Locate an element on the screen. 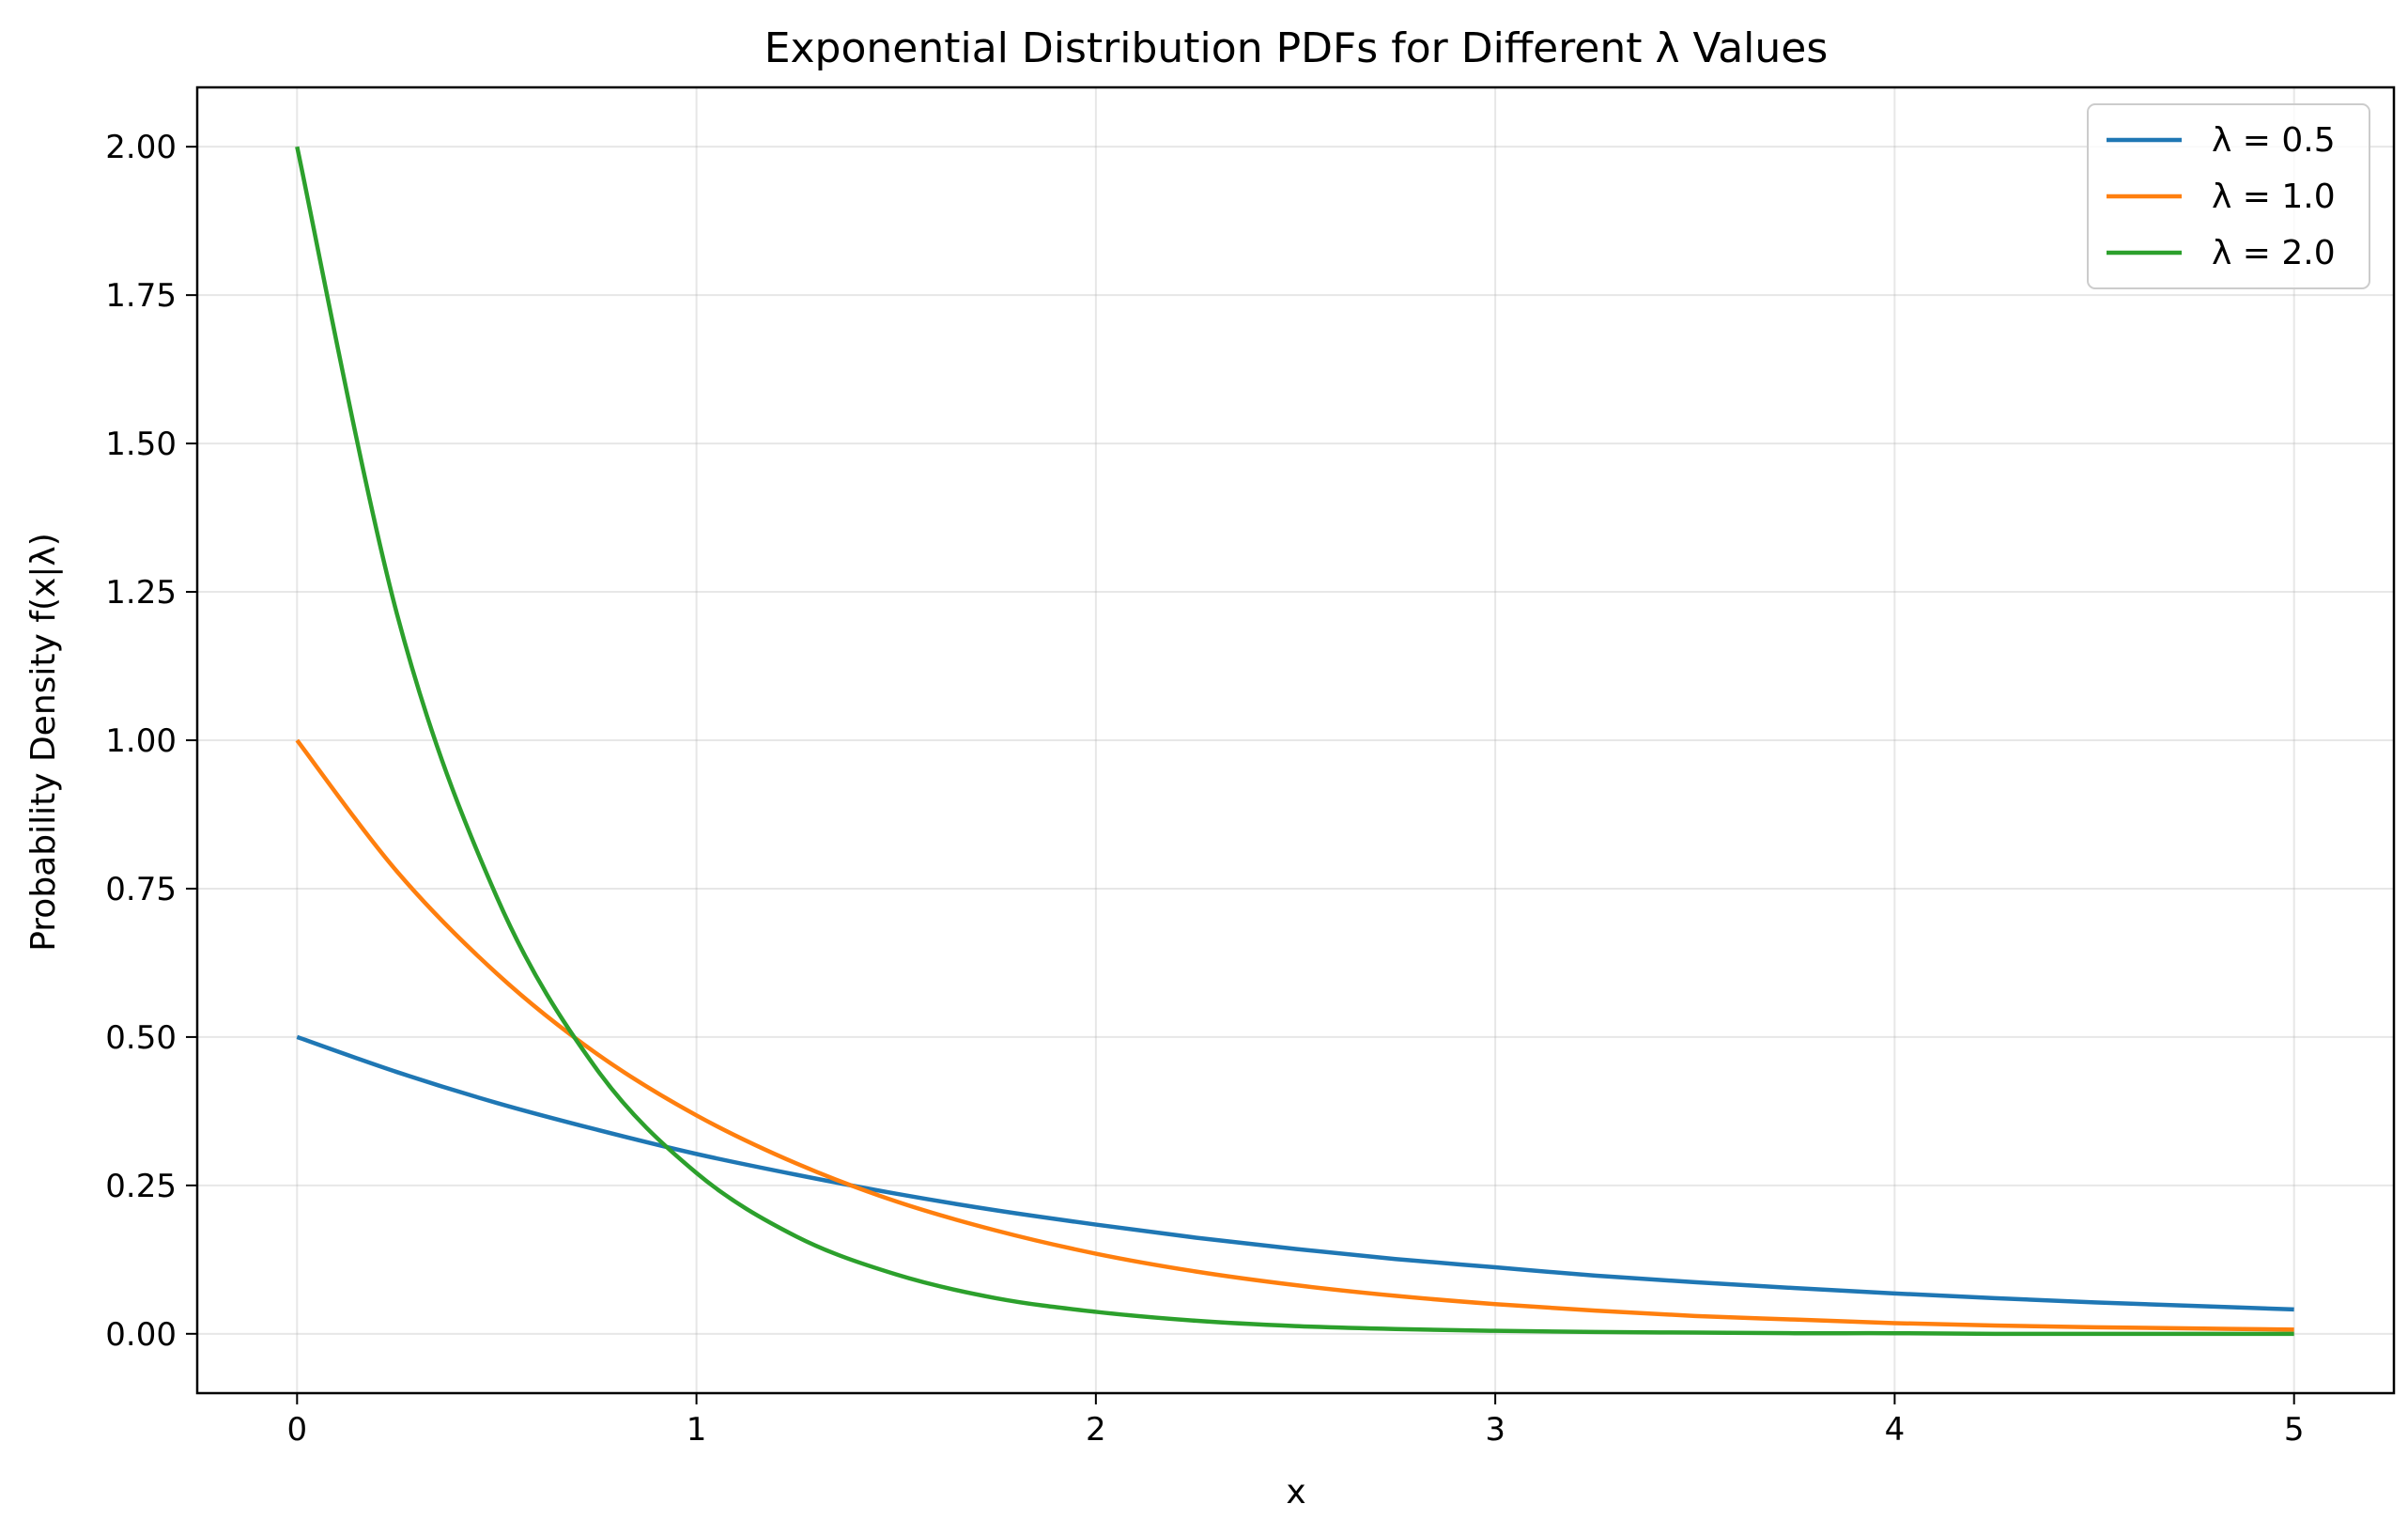  y-tick-label: 1.25 is located at coordinates (141, 593).